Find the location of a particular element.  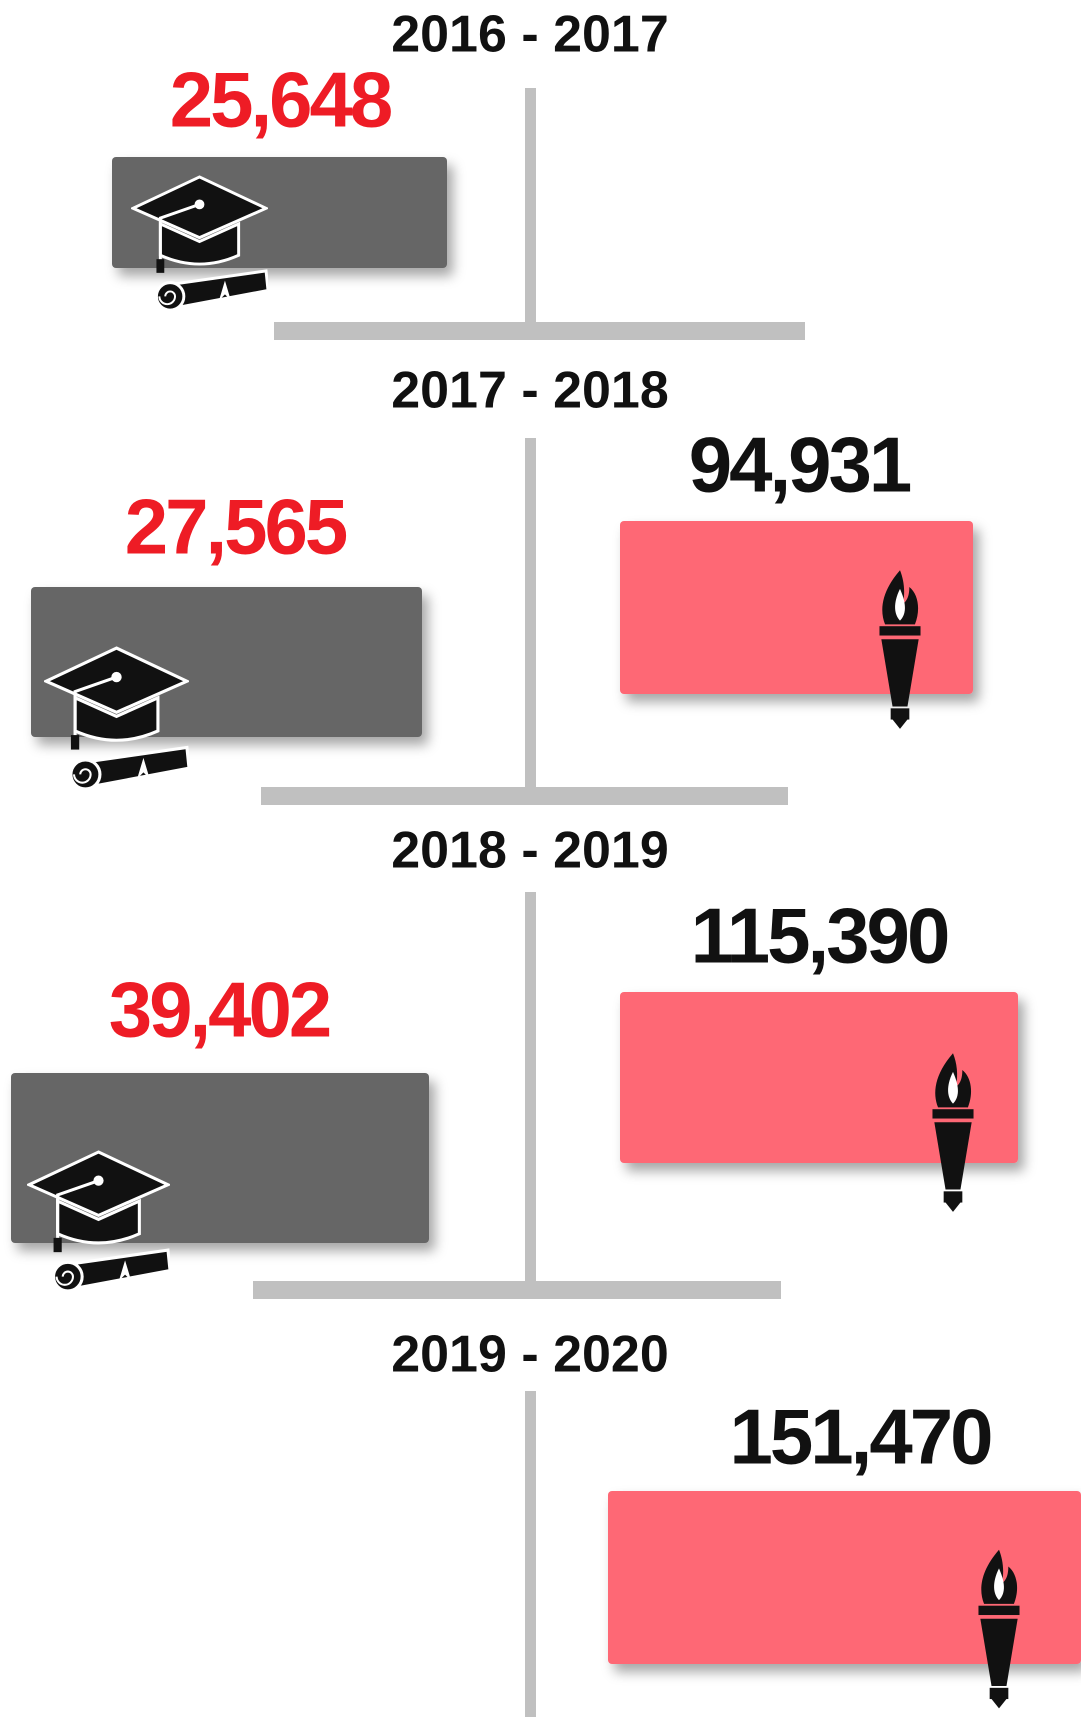

period-title: 2017 - 2018 is located at coordinates (530, 391).